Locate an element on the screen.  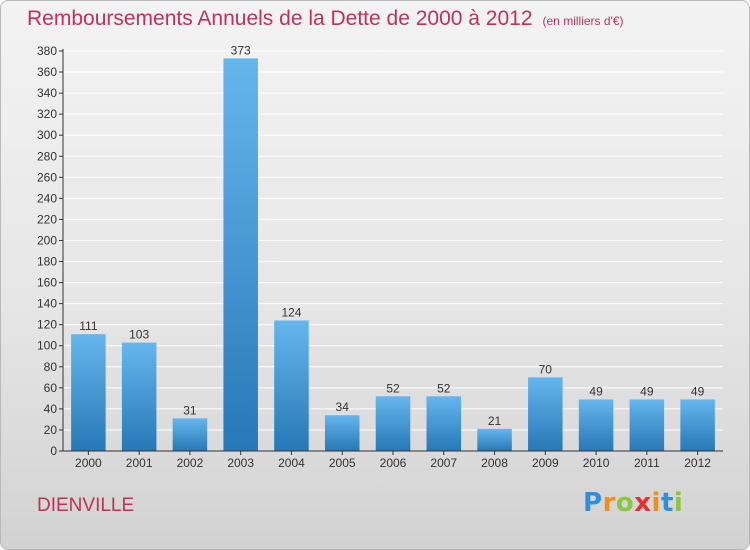
y-tick-label: 300 is located at coordinates (47, 135).